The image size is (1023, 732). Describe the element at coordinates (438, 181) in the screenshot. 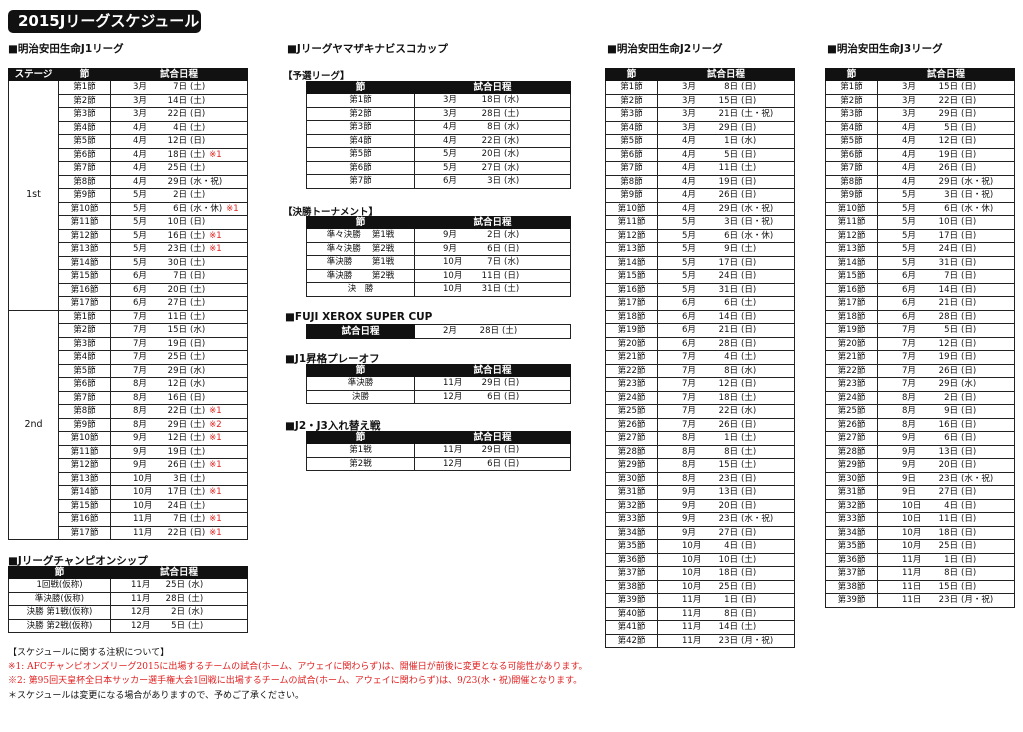

I see `table-row: 第7節 6月 3日 (水)` at that location.